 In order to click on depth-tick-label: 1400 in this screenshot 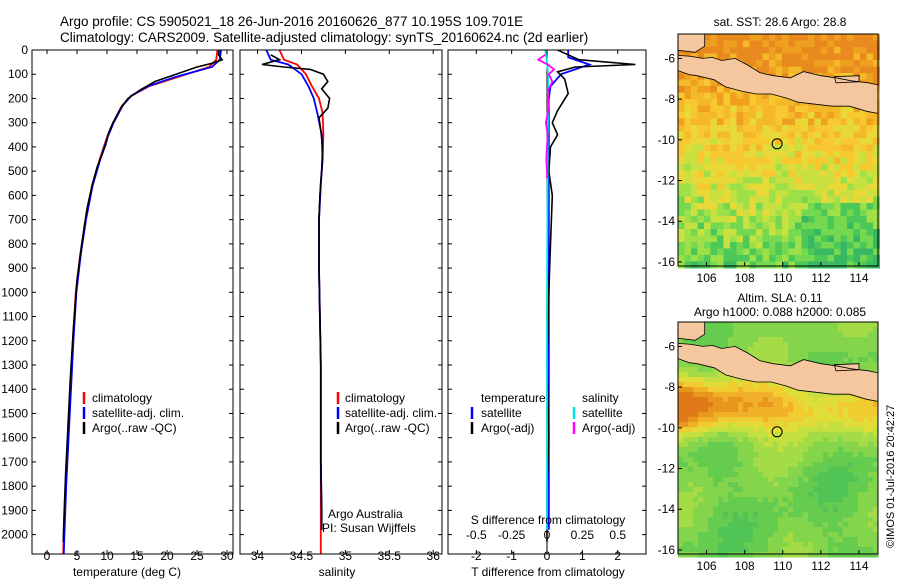, I will do `click(14, 389)`.